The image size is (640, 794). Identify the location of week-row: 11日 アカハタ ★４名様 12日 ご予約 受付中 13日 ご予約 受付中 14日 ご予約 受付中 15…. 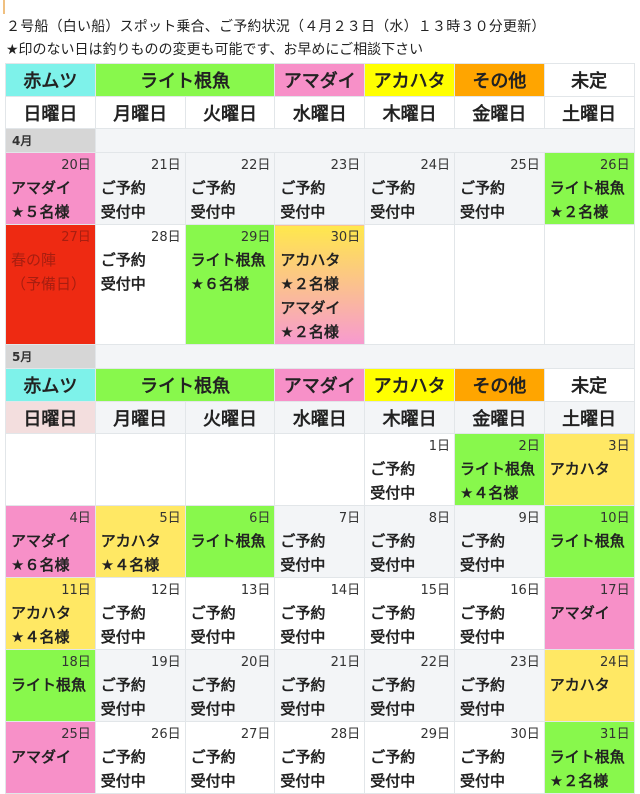
(320, 613).